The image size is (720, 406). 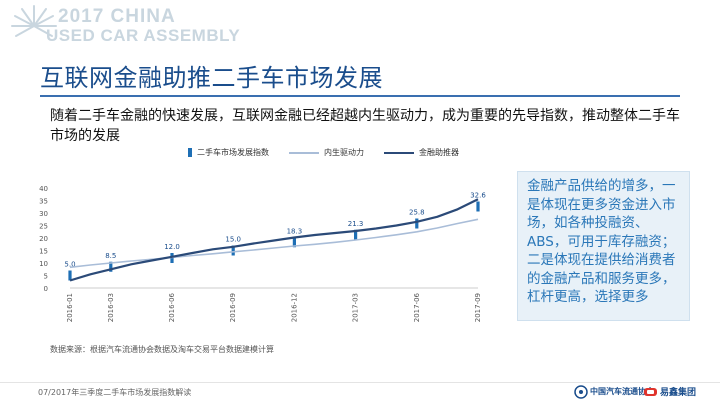 What do you see at coordinates (650, 392) in the screenshot?
I see `yixin-logo-icon` at bounding box center [650, 392].